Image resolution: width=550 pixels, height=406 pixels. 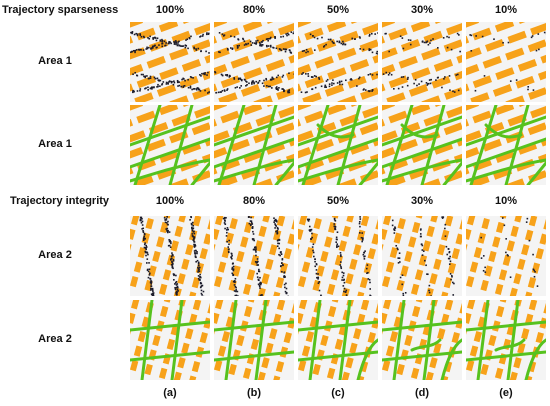 I want to click on road-segment, so click(x=451, y=359).